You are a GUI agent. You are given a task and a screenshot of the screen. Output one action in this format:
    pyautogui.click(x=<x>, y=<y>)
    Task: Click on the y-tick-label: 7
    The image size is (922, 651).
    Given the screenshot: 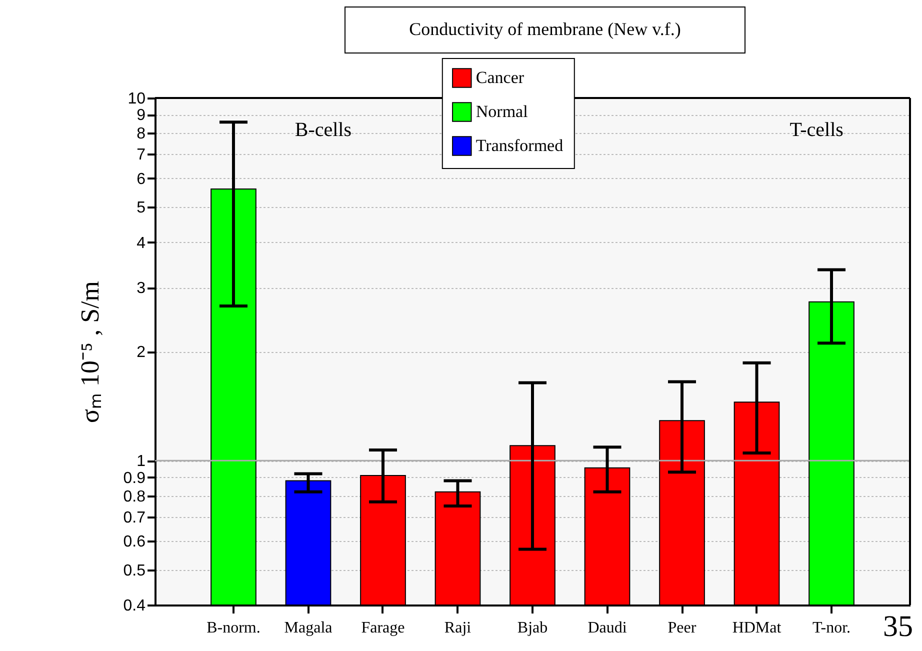 What is the action you would take?
    pyautogui.click(x=141, y=155)
    